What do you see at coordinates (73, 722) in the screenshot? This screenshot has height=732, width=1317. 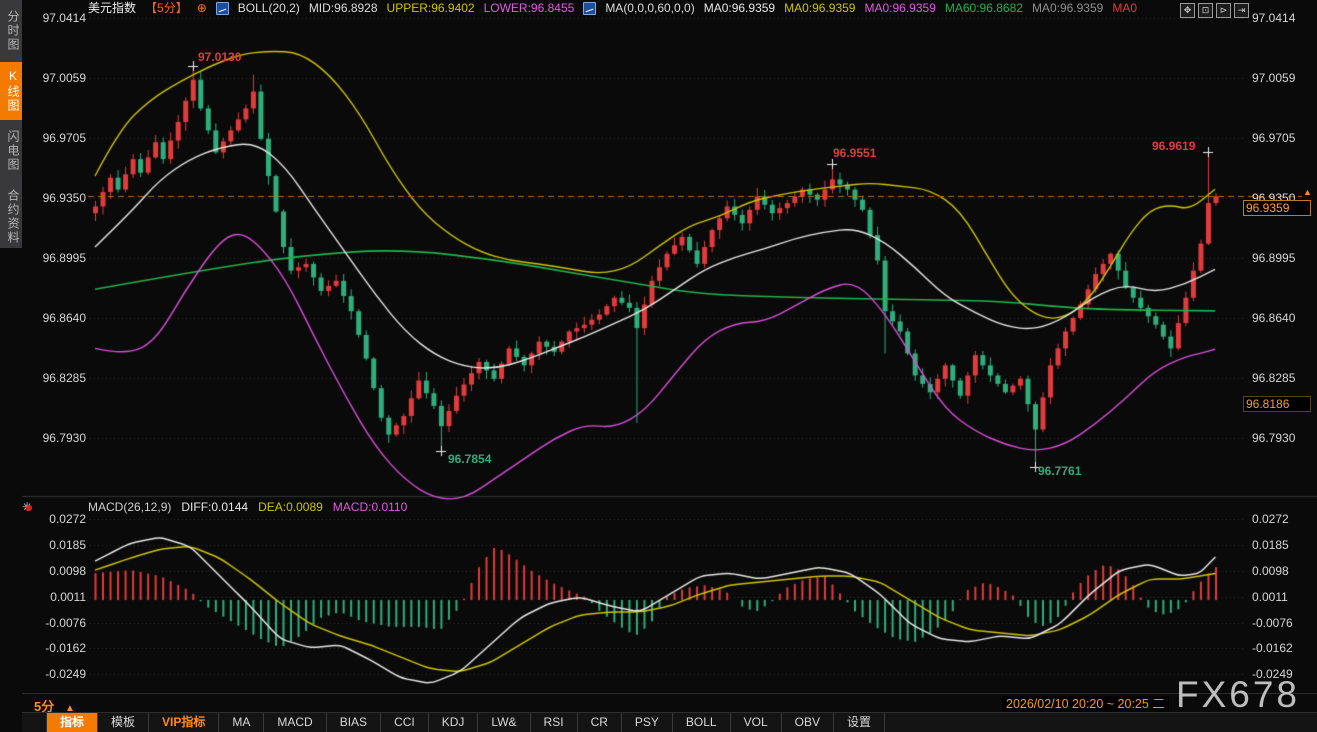 I see `toolbar-tab-1: 指标` at bounding box center [73, 722].